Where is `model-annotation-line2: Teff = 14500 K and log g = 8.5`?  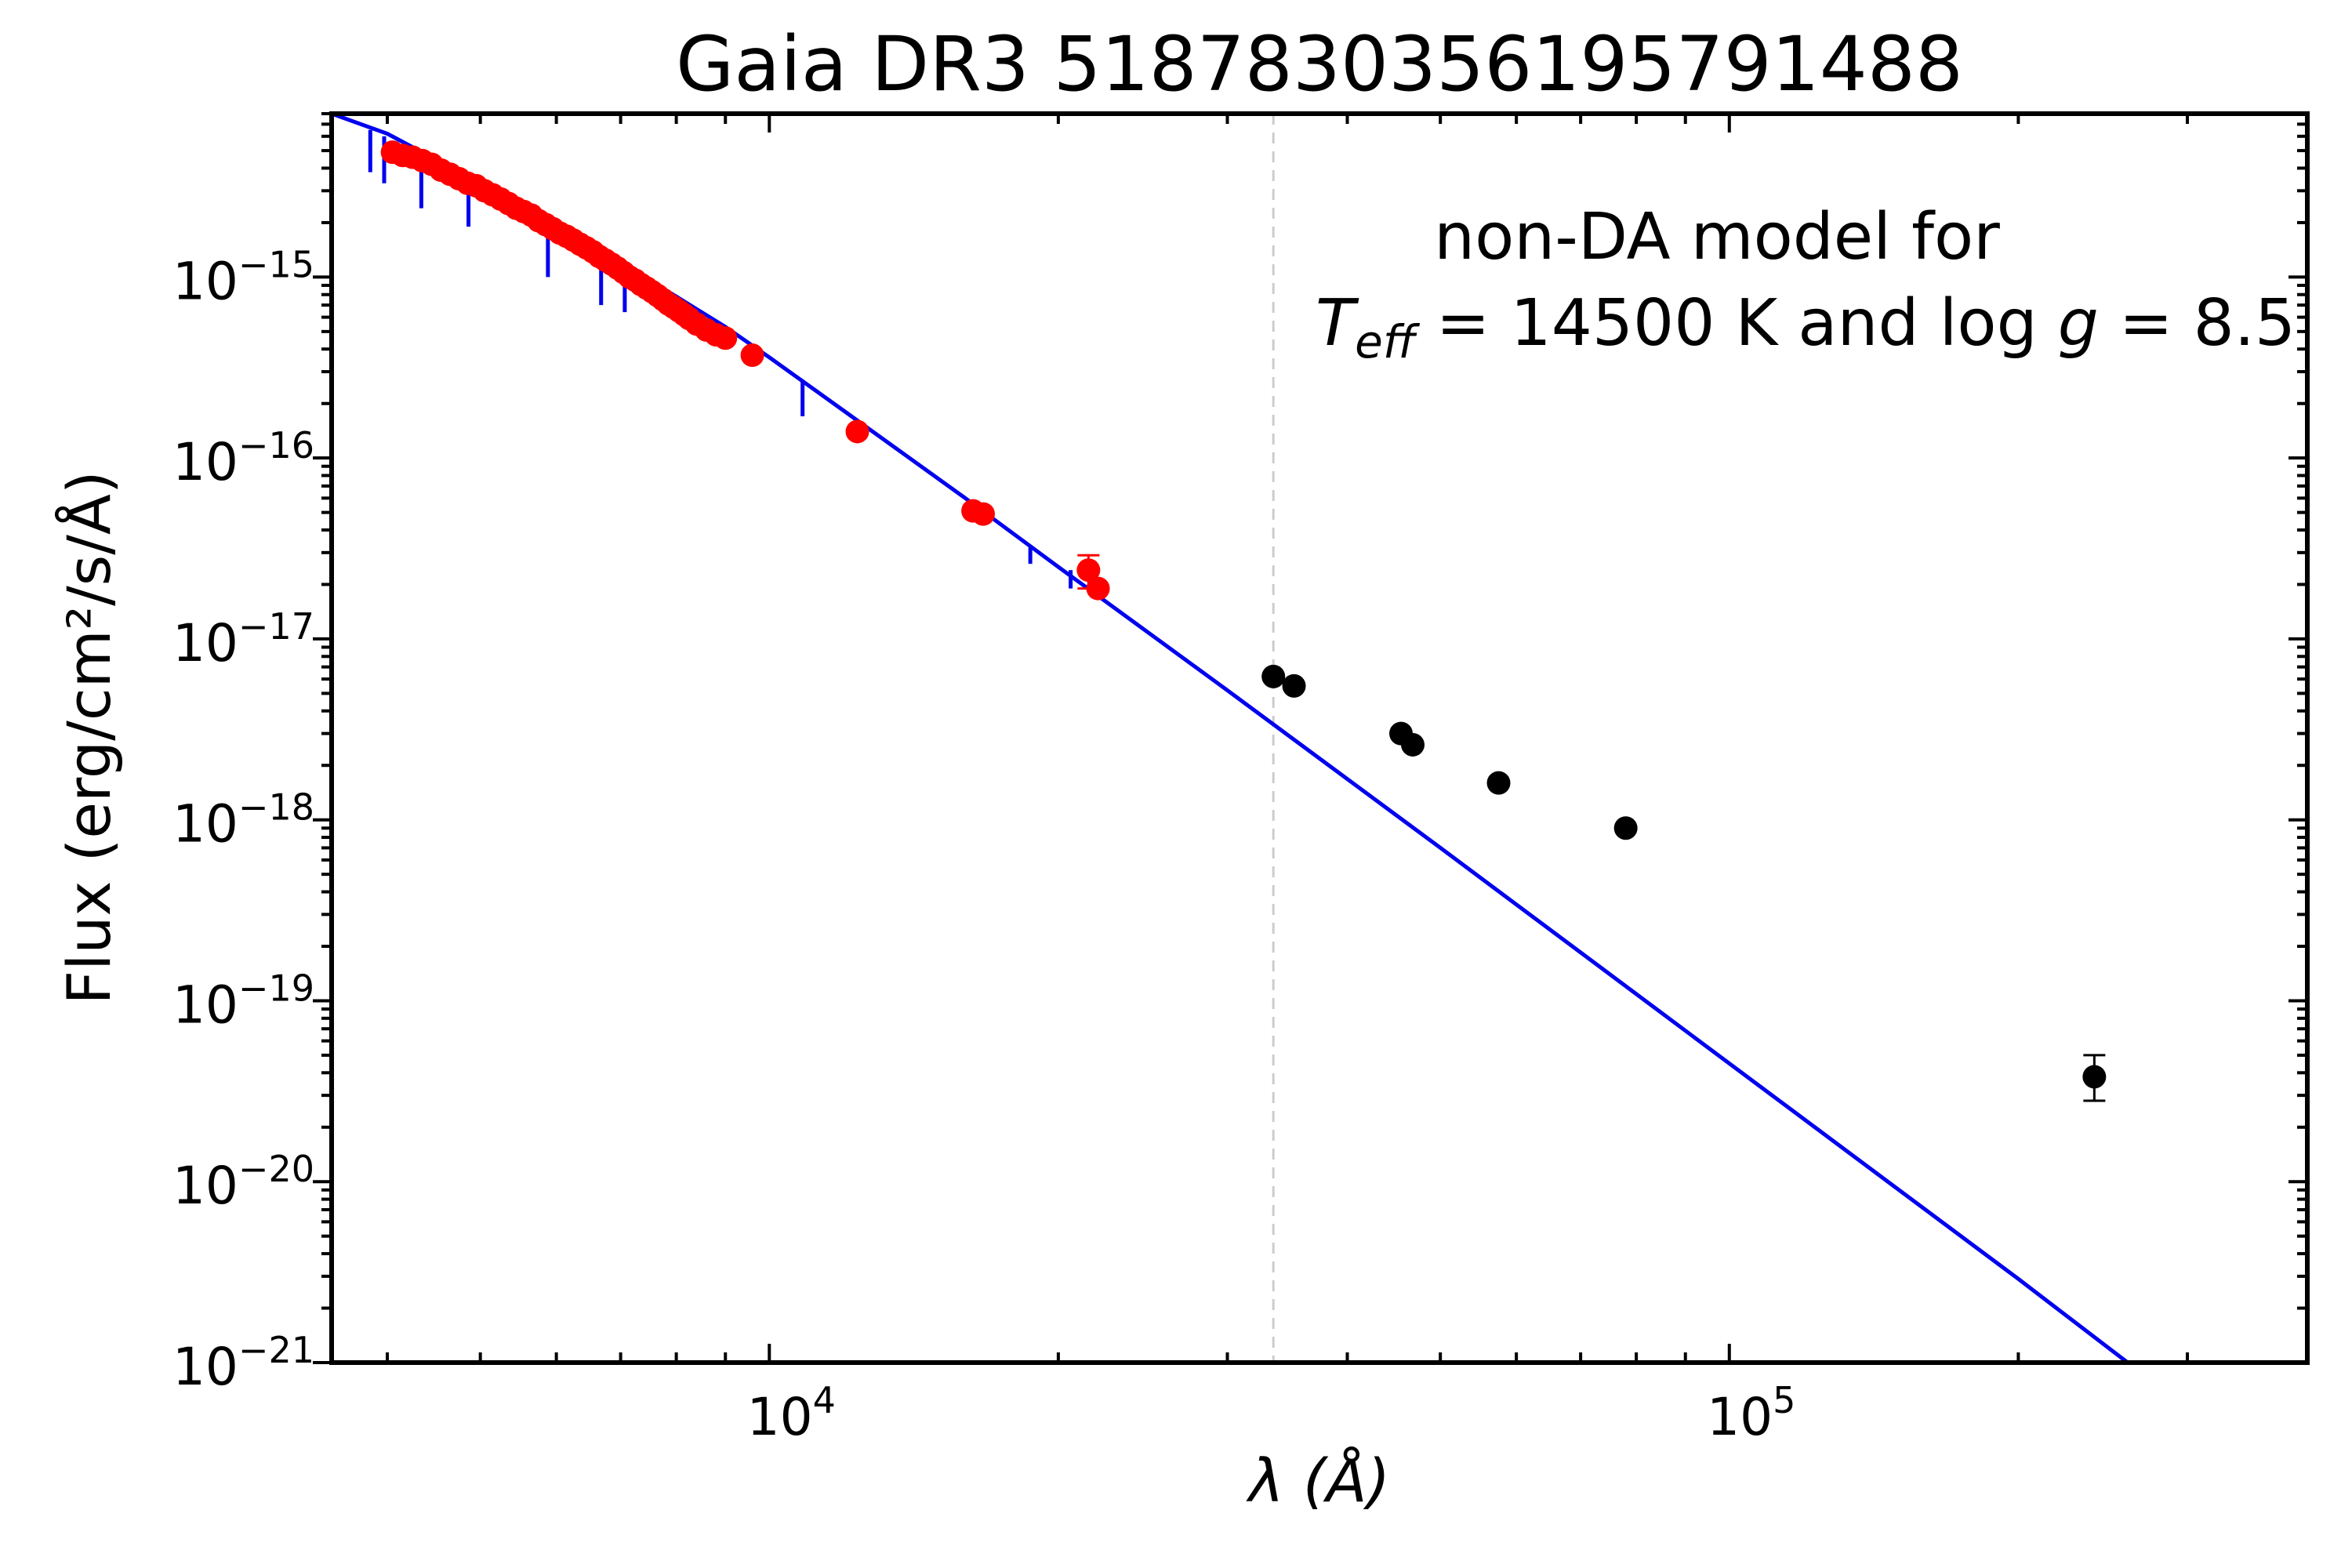 model-annotation-line2: Teff = 14500 K and log g = 8.5 is located at coordinates (1806, 327).